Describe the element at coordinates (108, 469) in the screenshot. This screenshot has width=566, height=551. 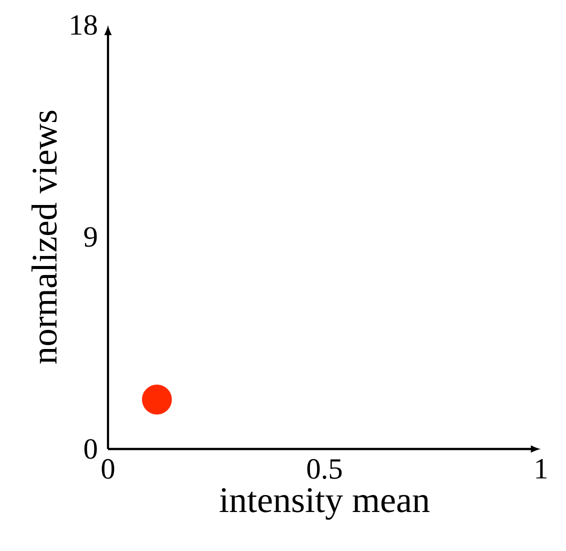
I see `x-tick-label: 0` at that location.